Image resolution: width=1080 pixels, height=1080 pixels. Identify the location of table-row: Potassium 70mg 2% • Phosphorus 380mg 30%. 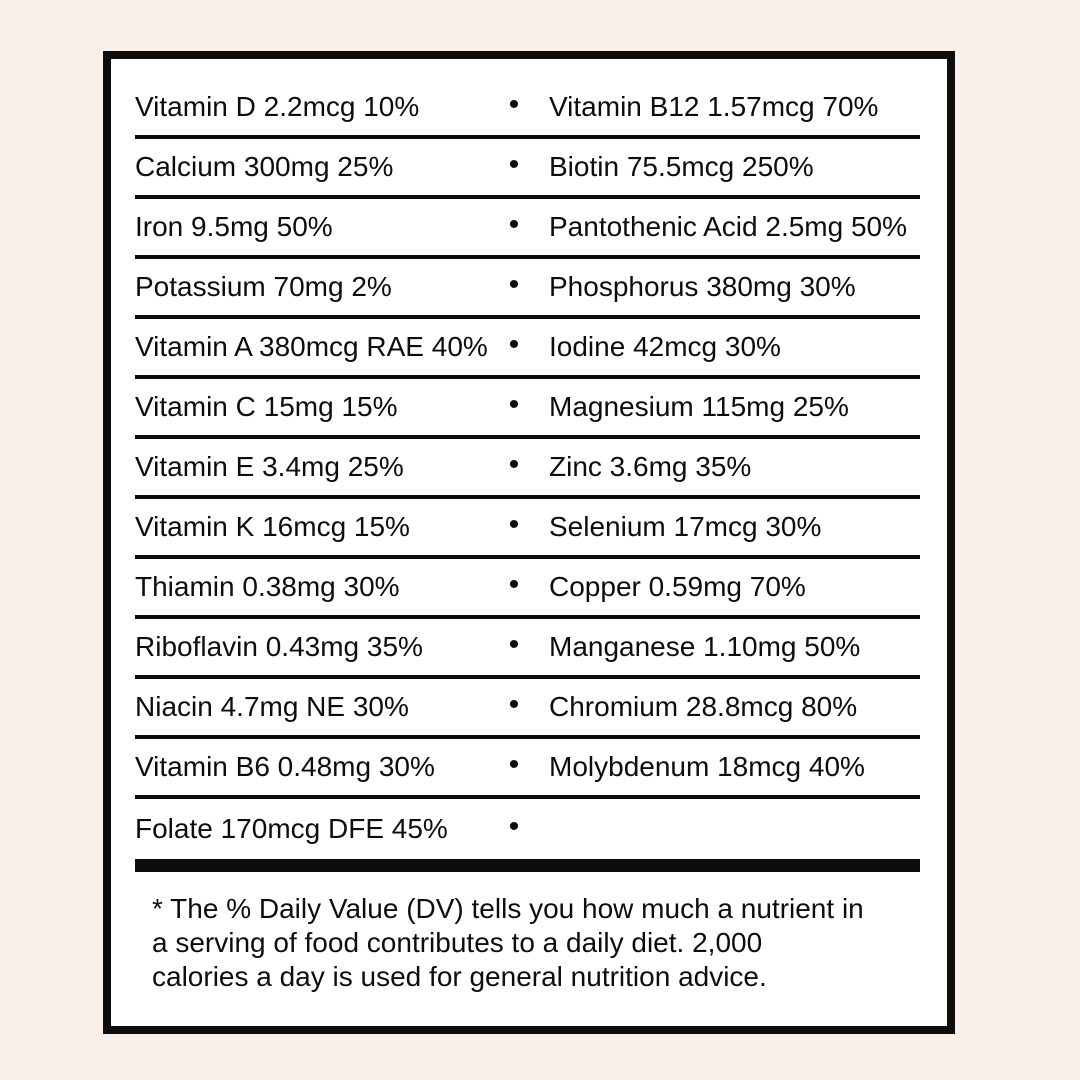
(527, 289).